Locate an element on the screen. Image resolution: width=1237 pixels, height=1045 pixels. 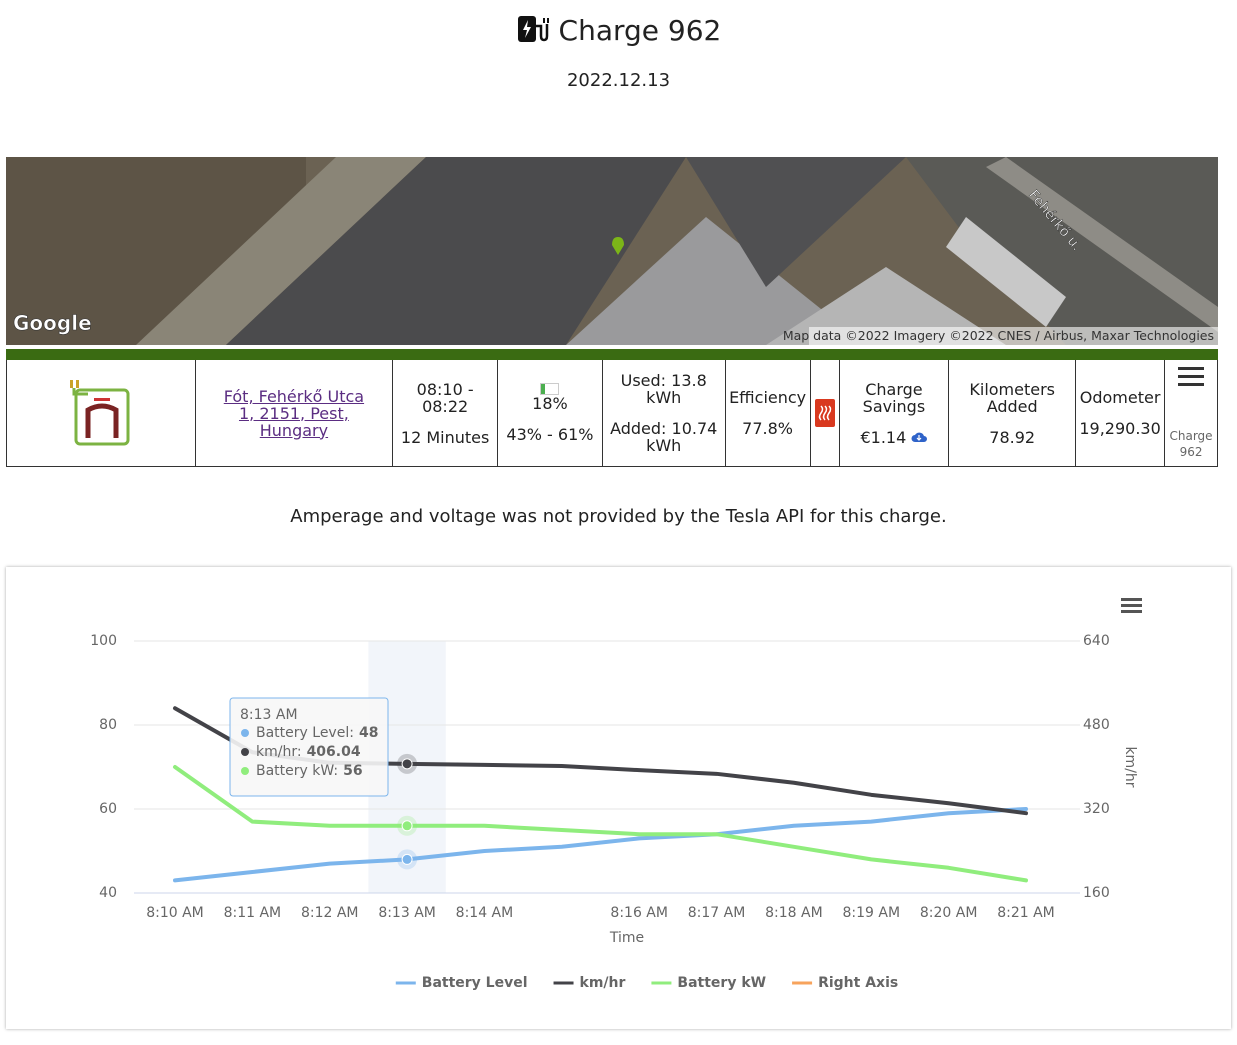
menu-cell: Charge 962 is located at coordinates (1191, 413).